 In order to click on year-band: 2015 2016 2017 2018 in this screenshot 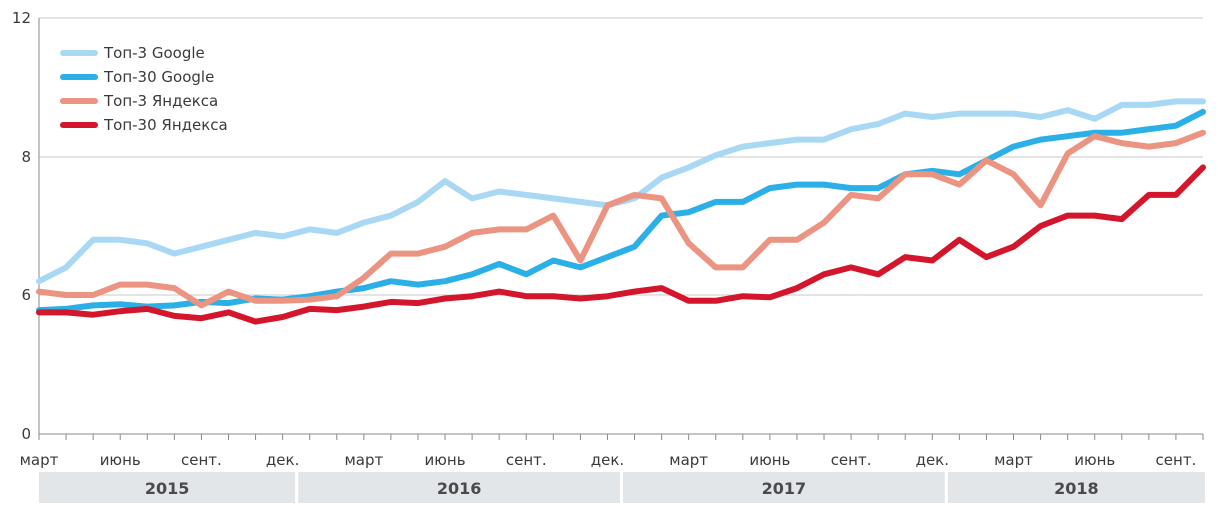, I will do `click(622, 487)`.